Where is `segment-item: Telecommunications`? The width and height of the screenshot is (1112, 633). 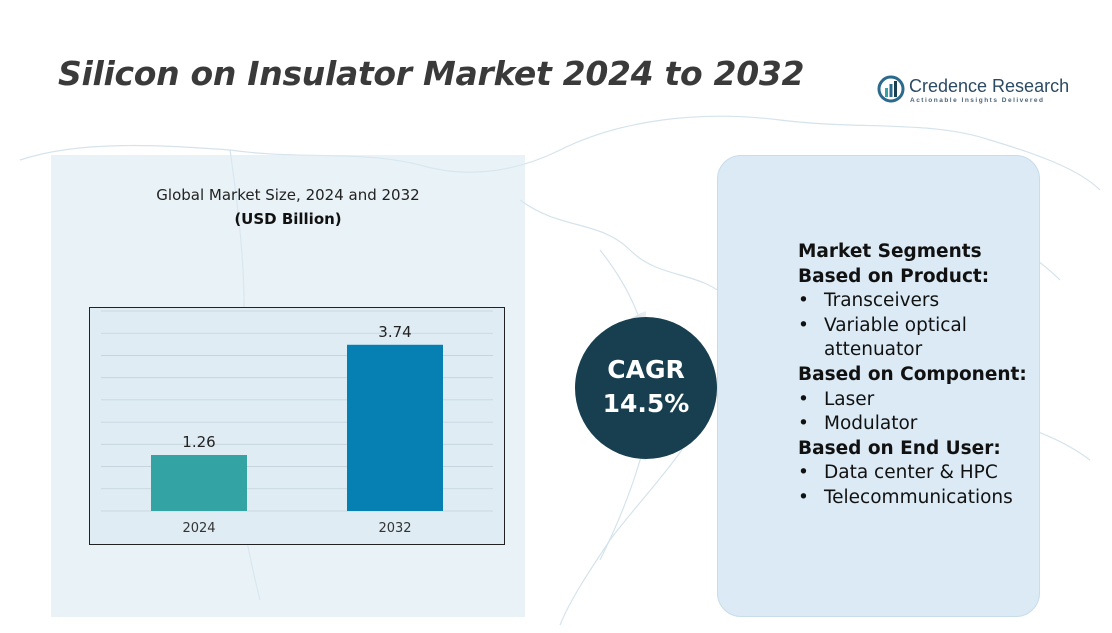 segment-item: Telecommunications is located at coordinates (918, 497).